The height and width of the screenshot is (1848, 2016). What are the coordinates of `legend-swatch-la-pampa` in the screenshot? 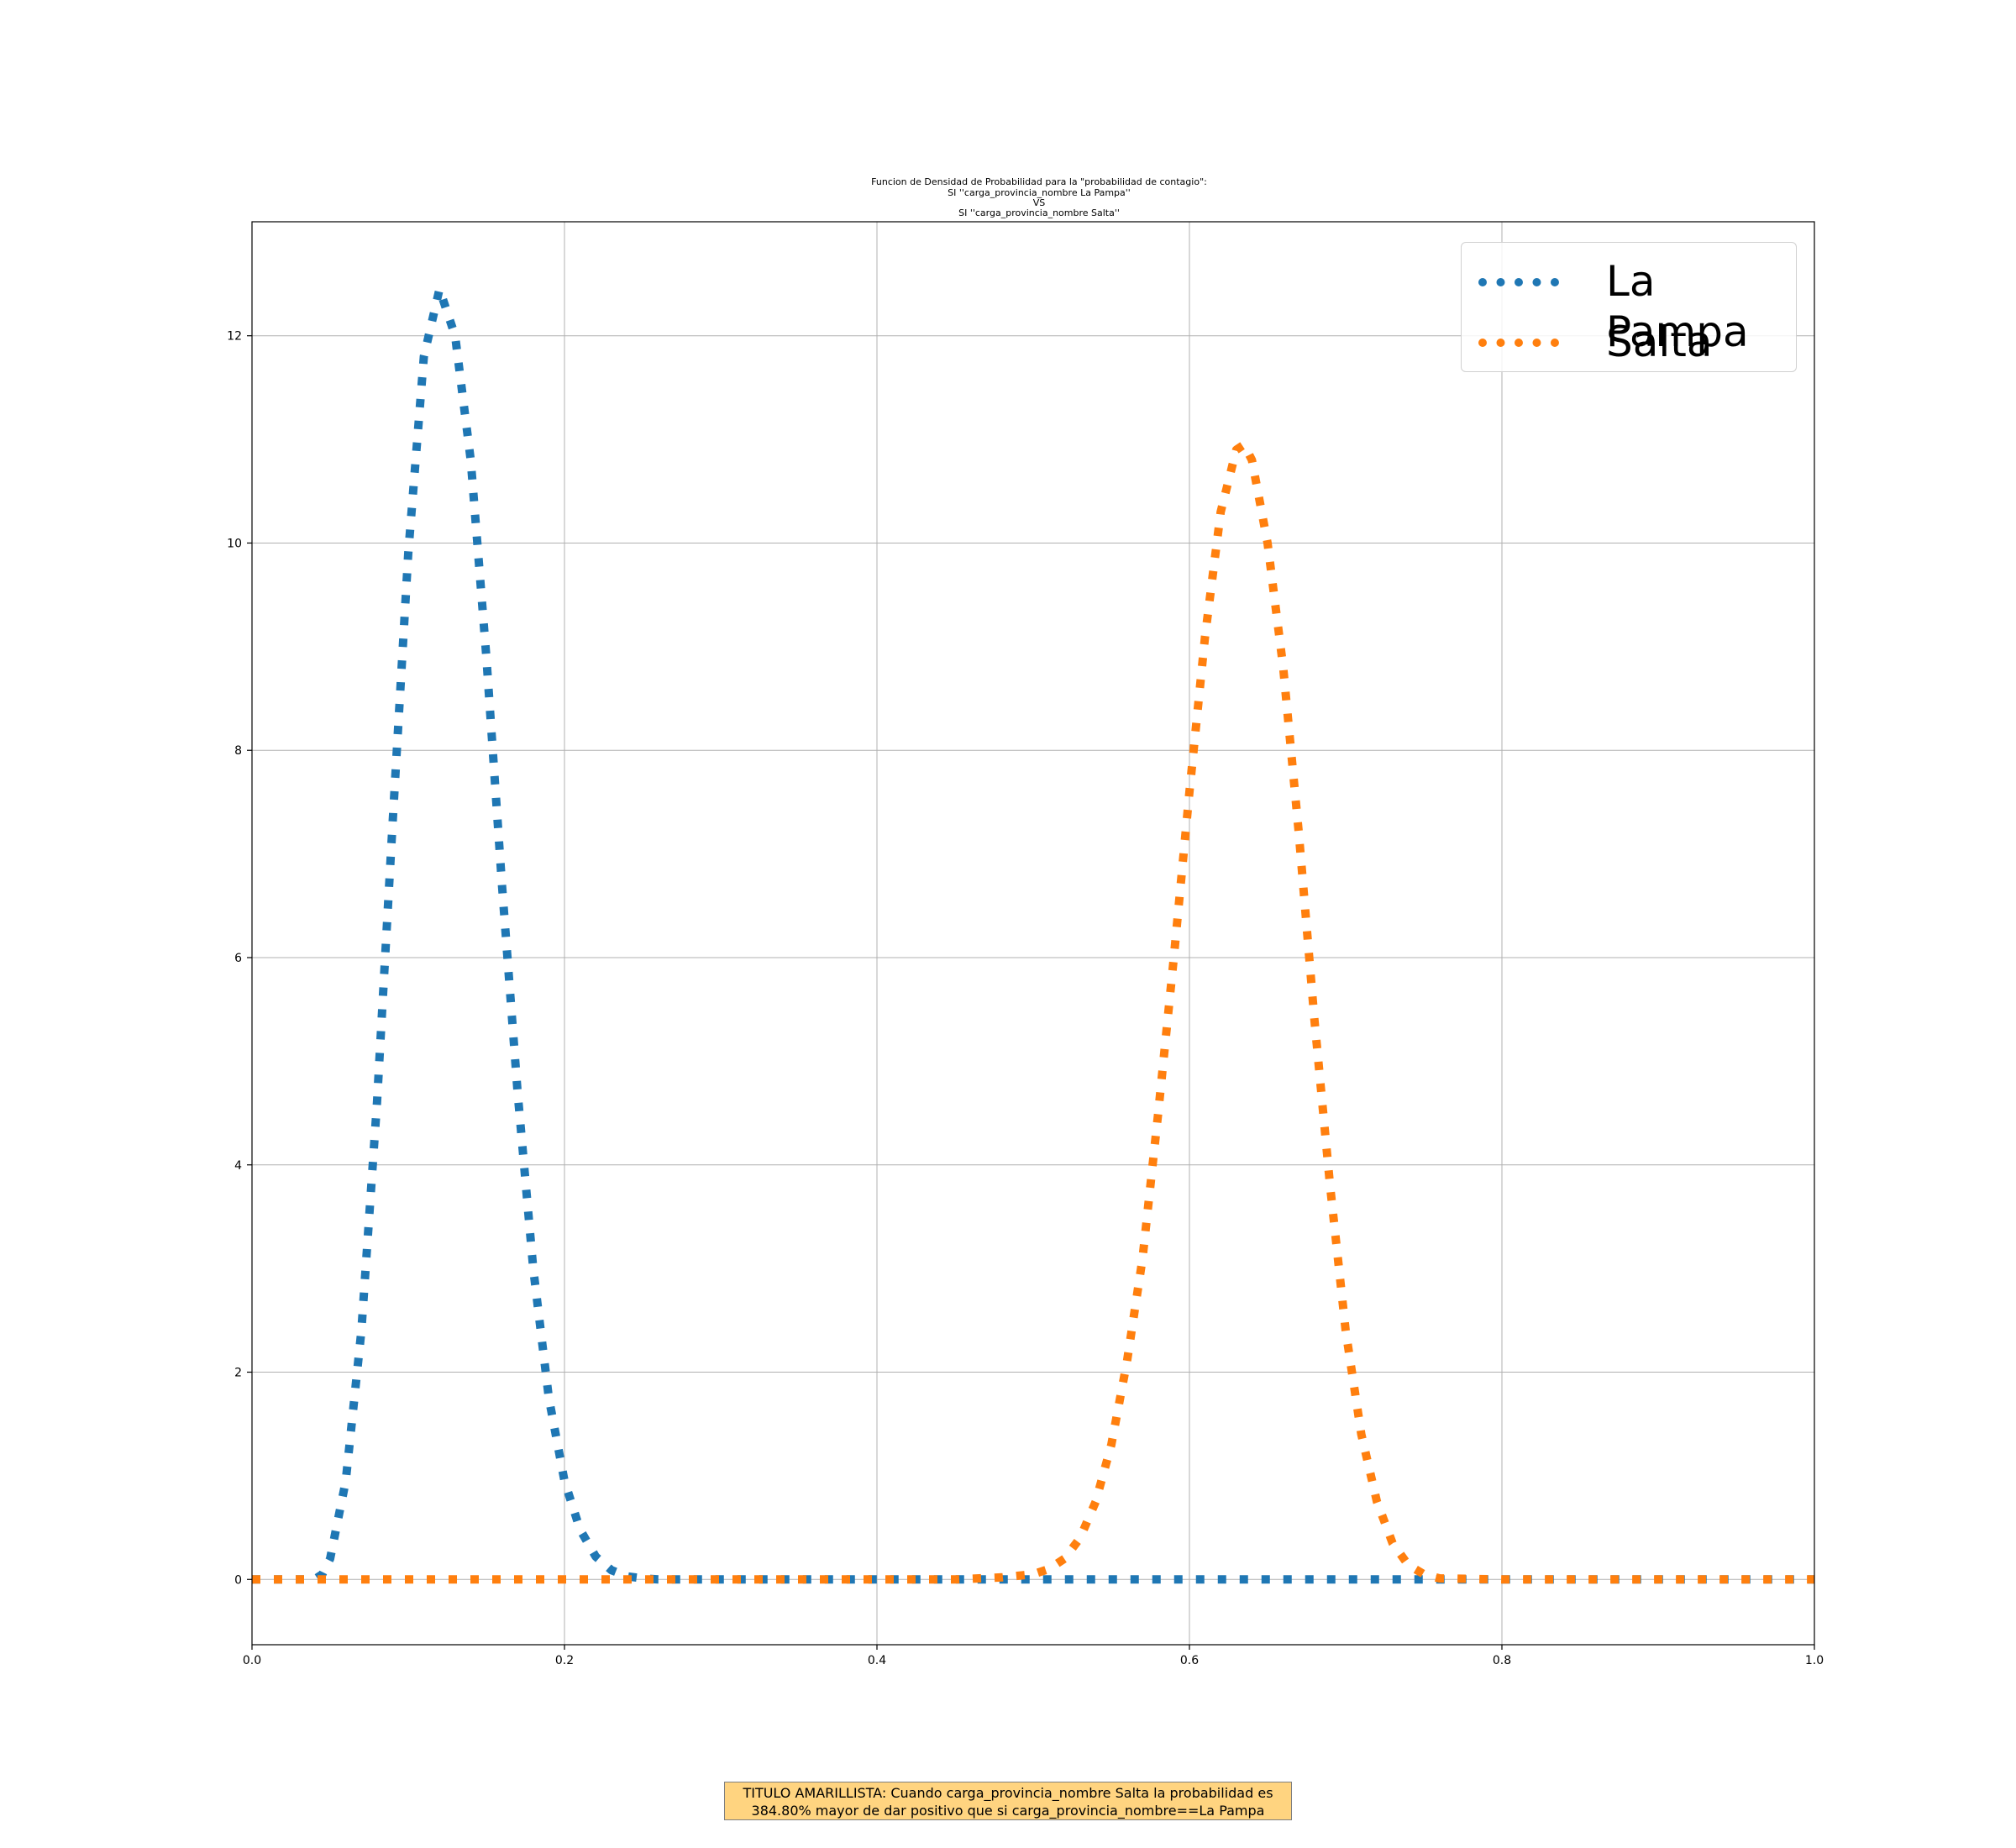 It's located at (1518, 282).